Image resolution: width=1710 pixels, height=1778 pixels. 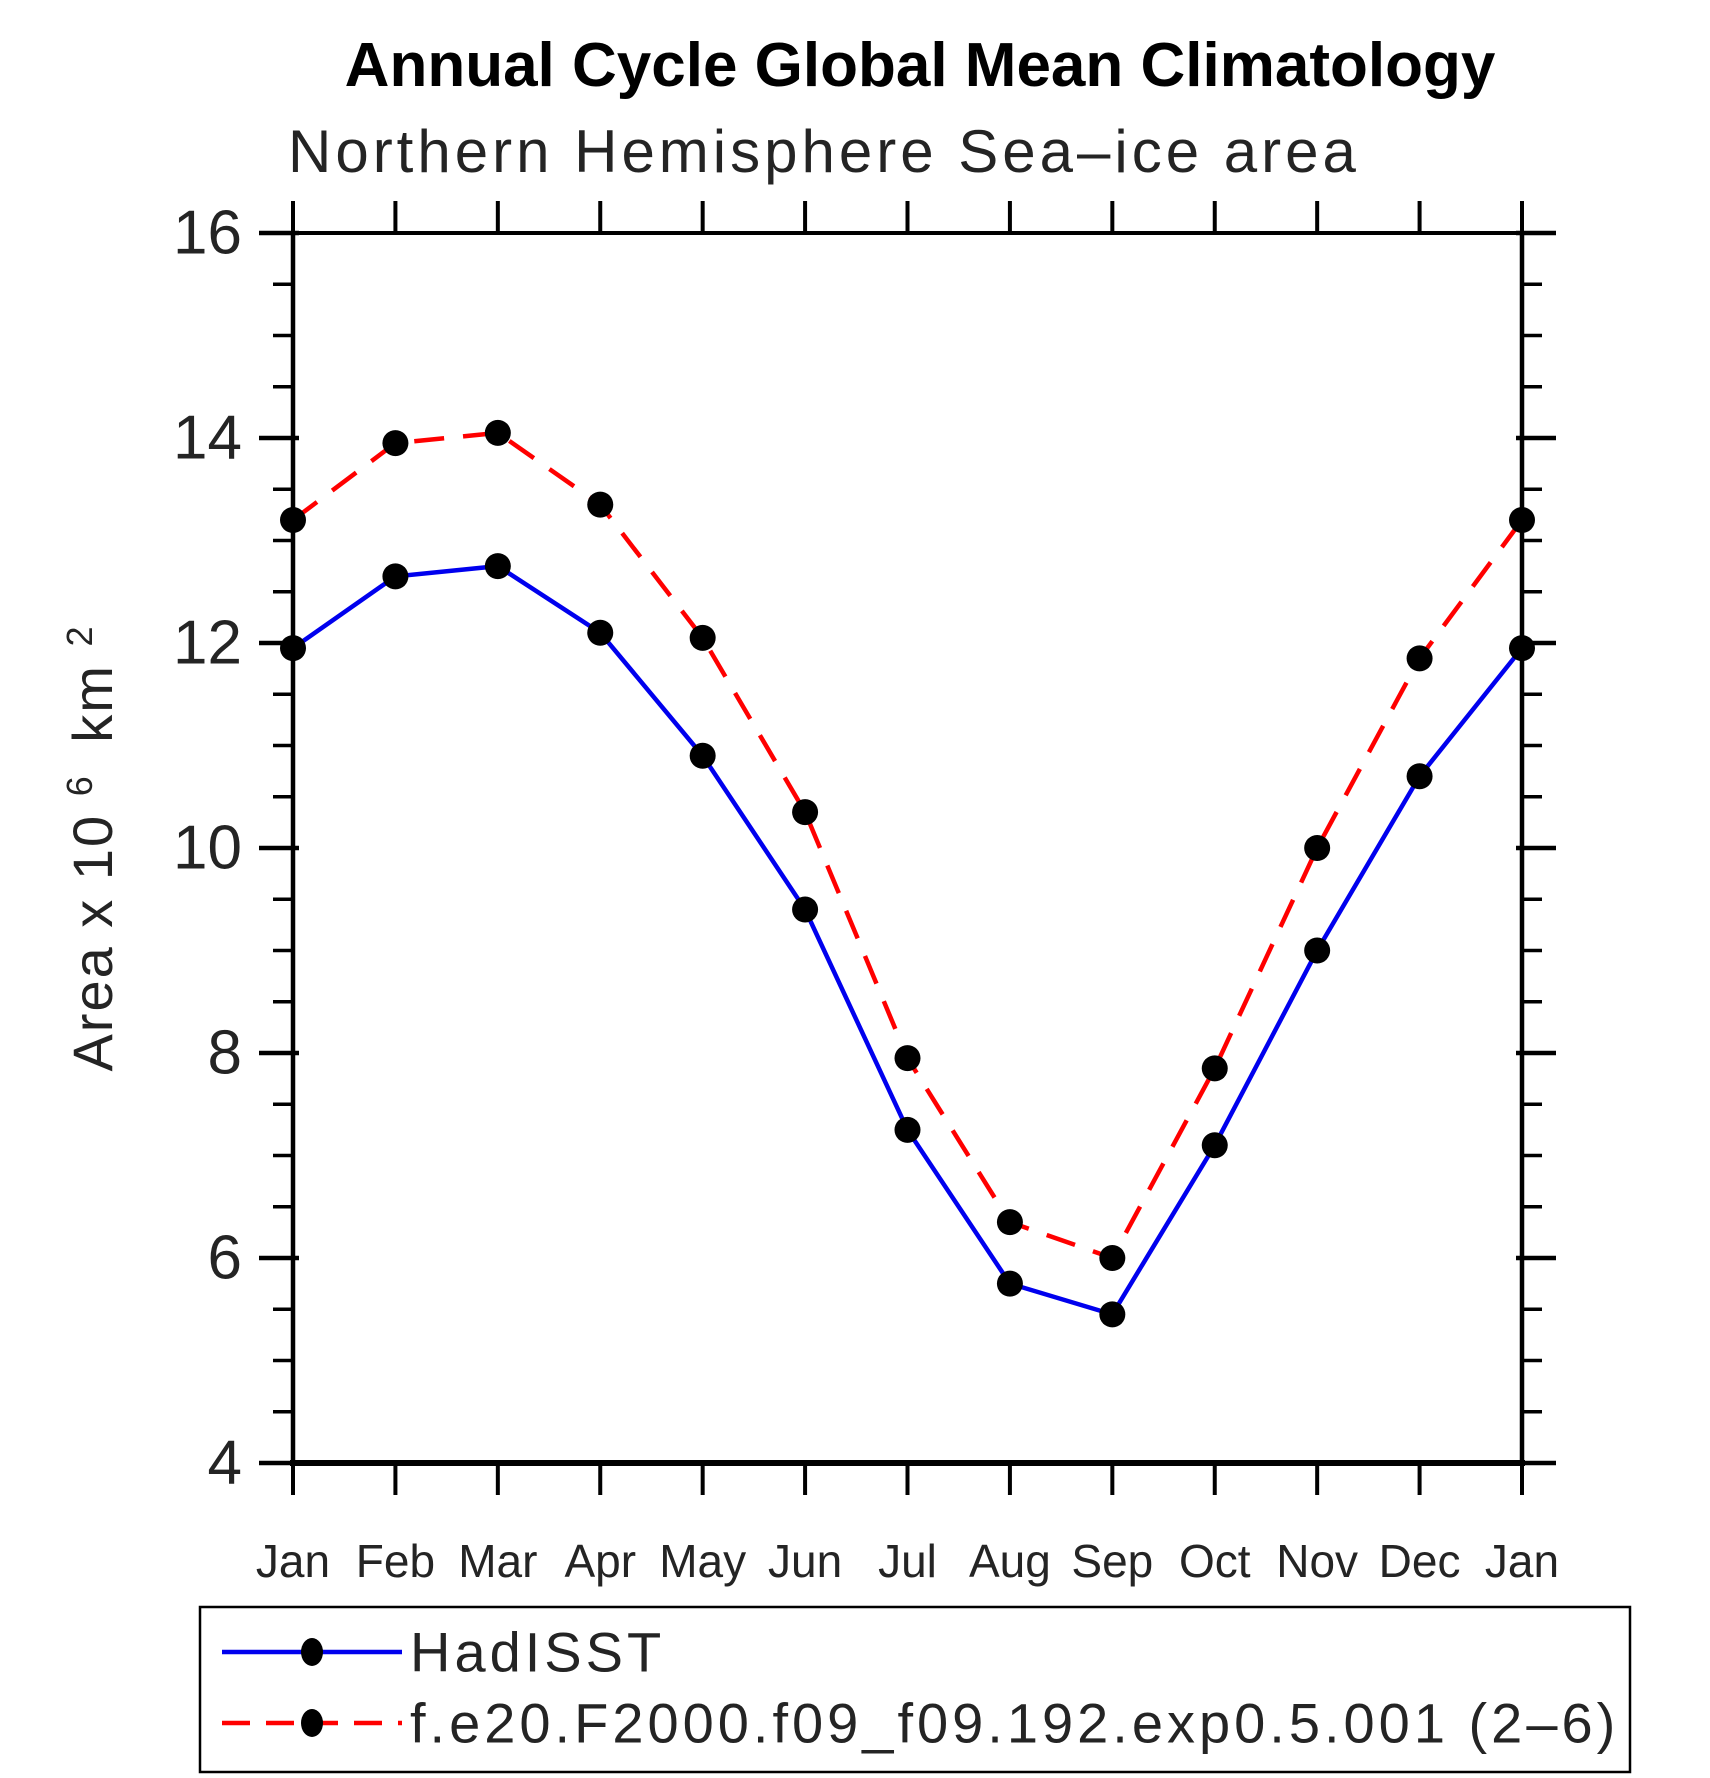 What do you see at coordinates (207, 233) in the screenshot?
I see `y-tick-label: 16` at bounding box center [207, 233].